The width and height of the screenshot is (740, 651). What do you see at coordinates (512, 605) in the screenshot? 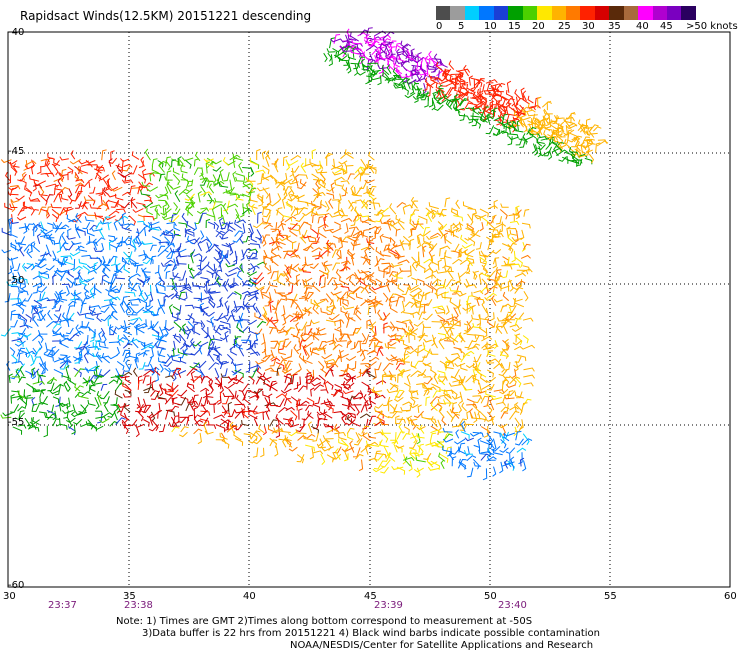
I see `time-label: 23:40` at bounding box center [512, 605].